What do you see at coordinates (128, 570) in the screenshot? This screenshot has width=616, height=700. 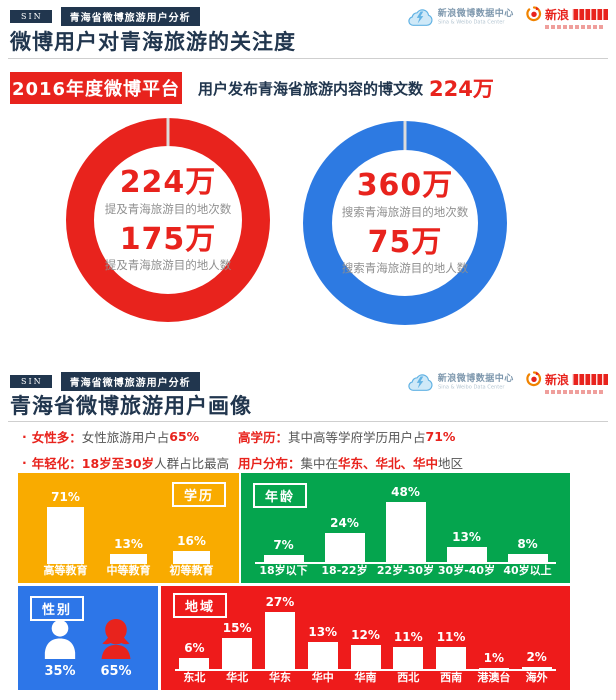 I see `bar-category-label: 中等教育` at bounding box center [128, 570].